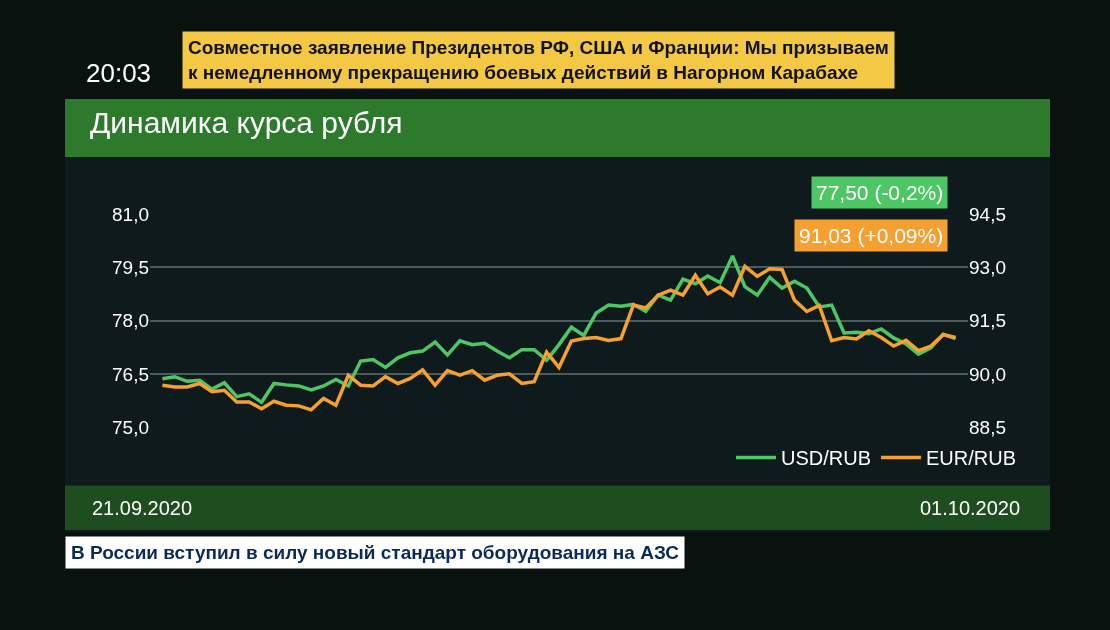 Image resolution: width=1110 pixels, height=630 pixels. Describe the element at coordinates (142, 508) in the screenshot. I see `text: 21.09.2020` at that location.